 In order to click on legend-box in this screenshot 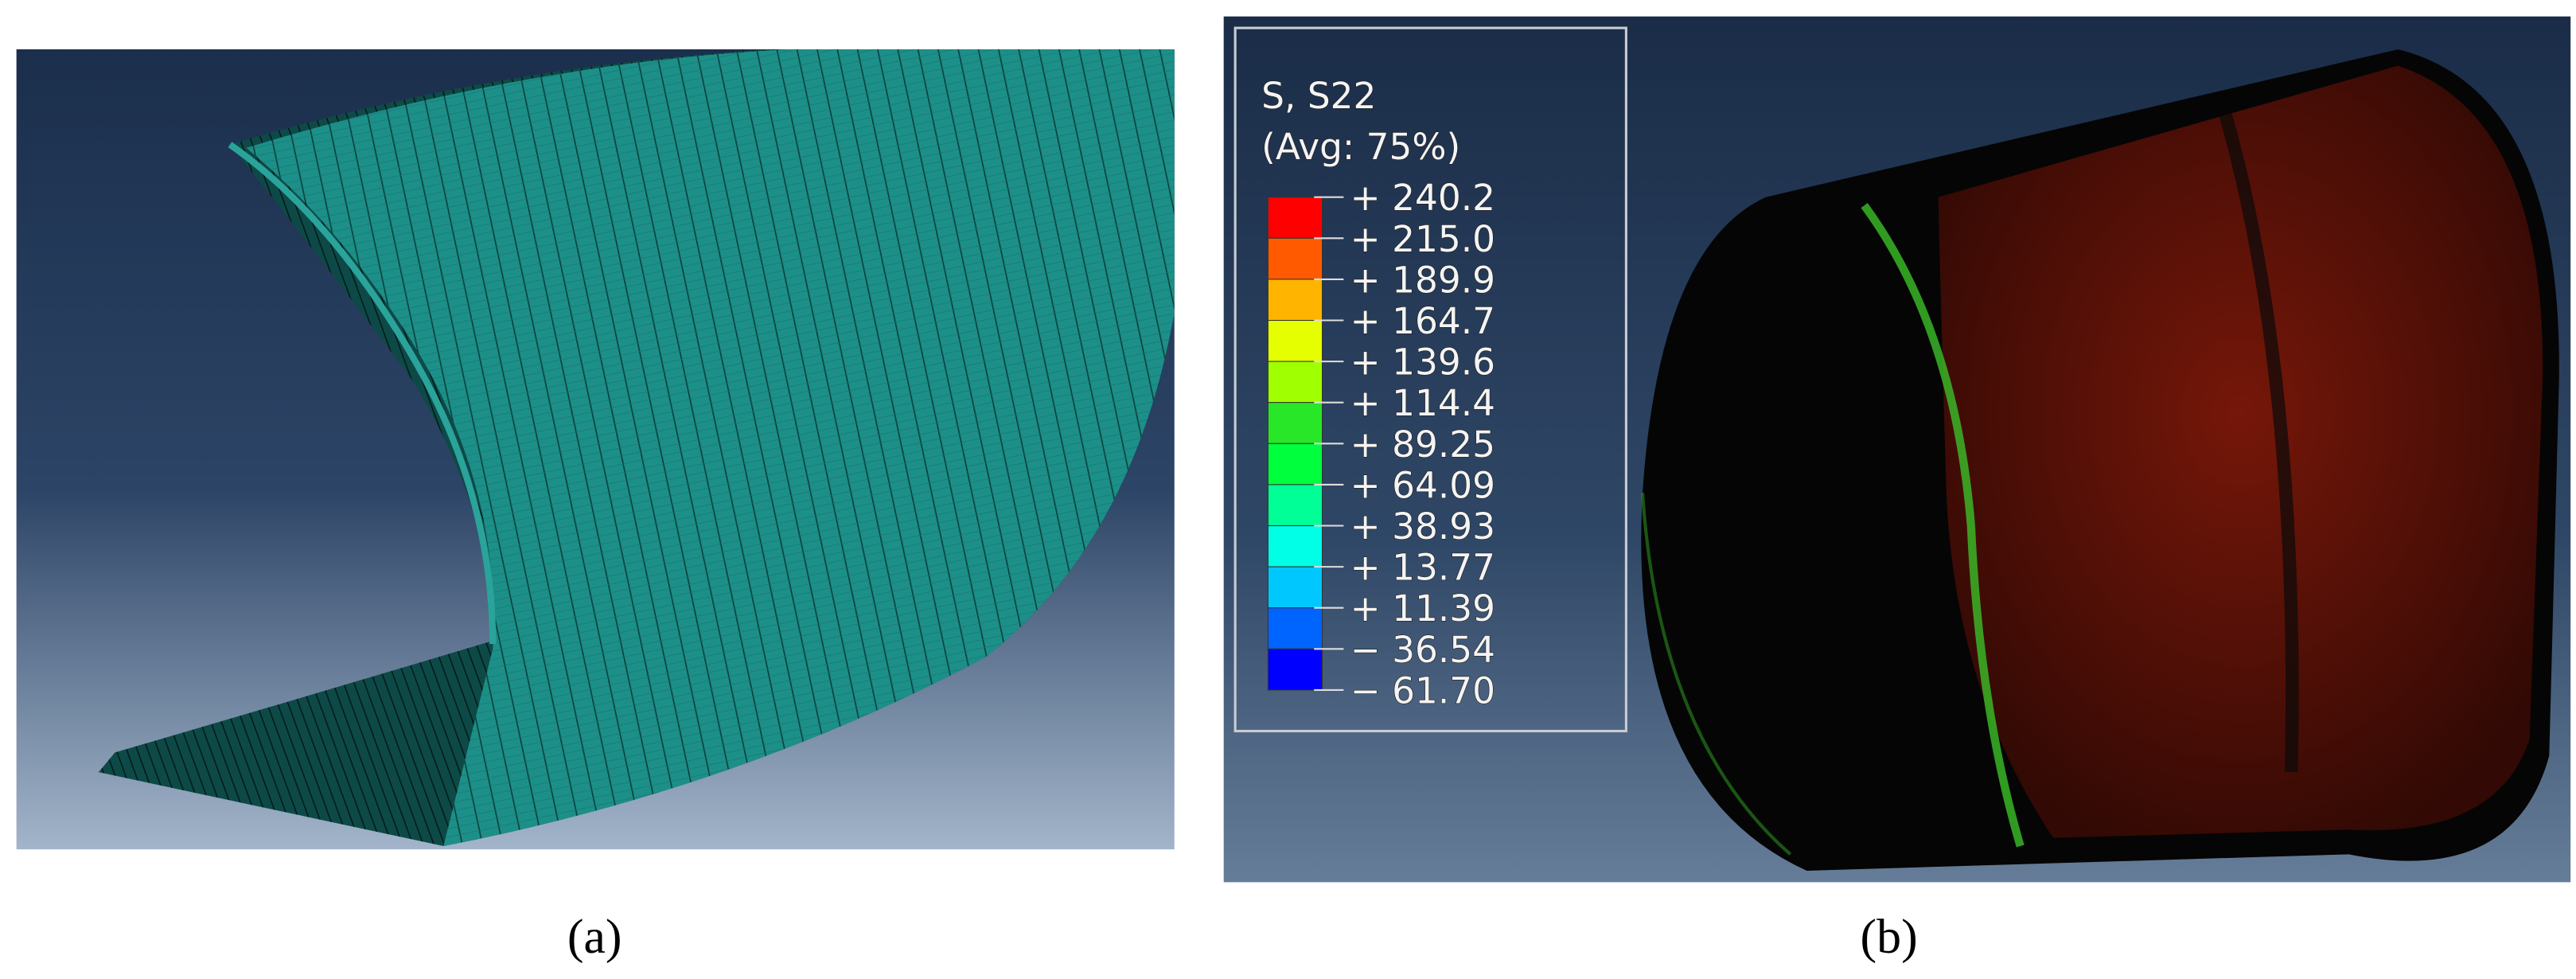, I will do `click(1430, 379)`.